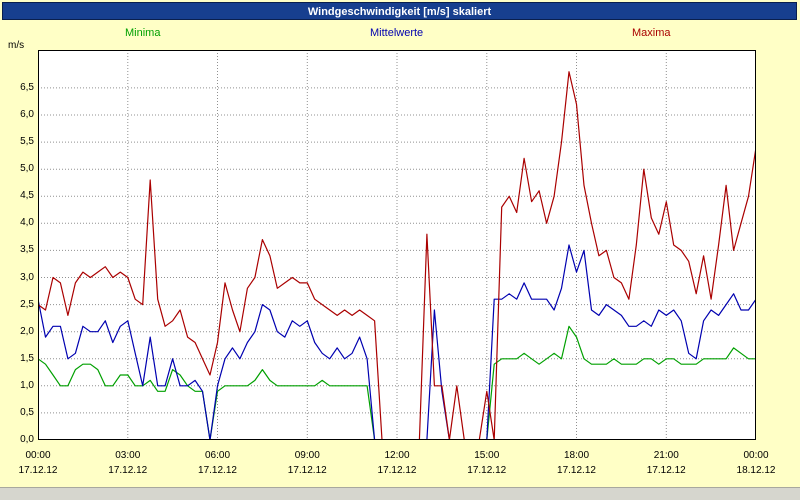 The height and width of the screenshot is (500, 800). Describe the element at coordinates (27, 114) in the screenshot. I see `y-axis-tick-label: 6,0` at that location.